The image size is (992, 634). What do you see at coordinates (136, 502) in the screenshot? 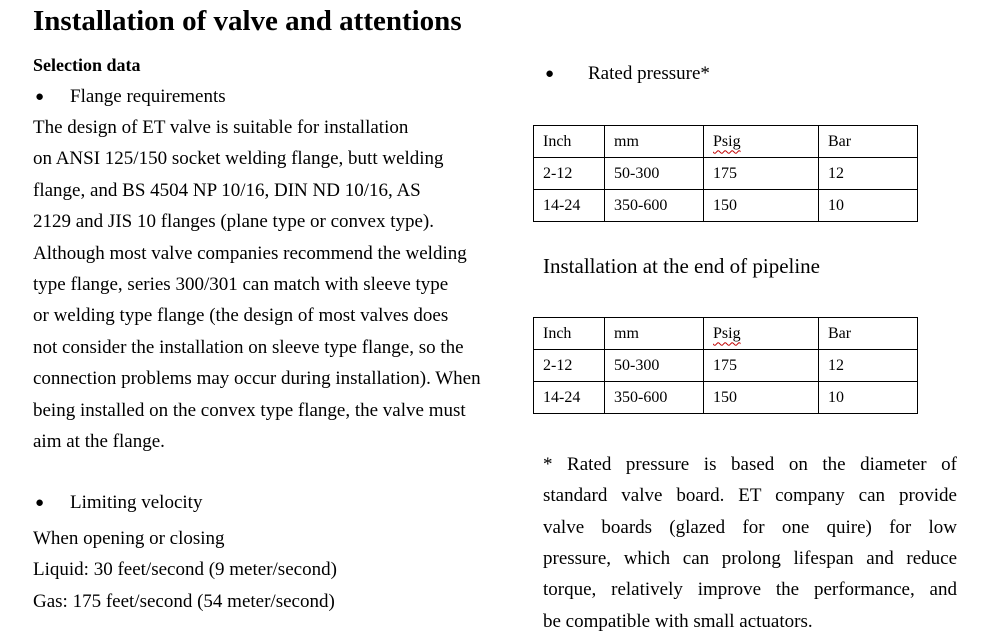
I see `limiting-velocity-label: Limiting velocity` at bounding box center [136, 502].